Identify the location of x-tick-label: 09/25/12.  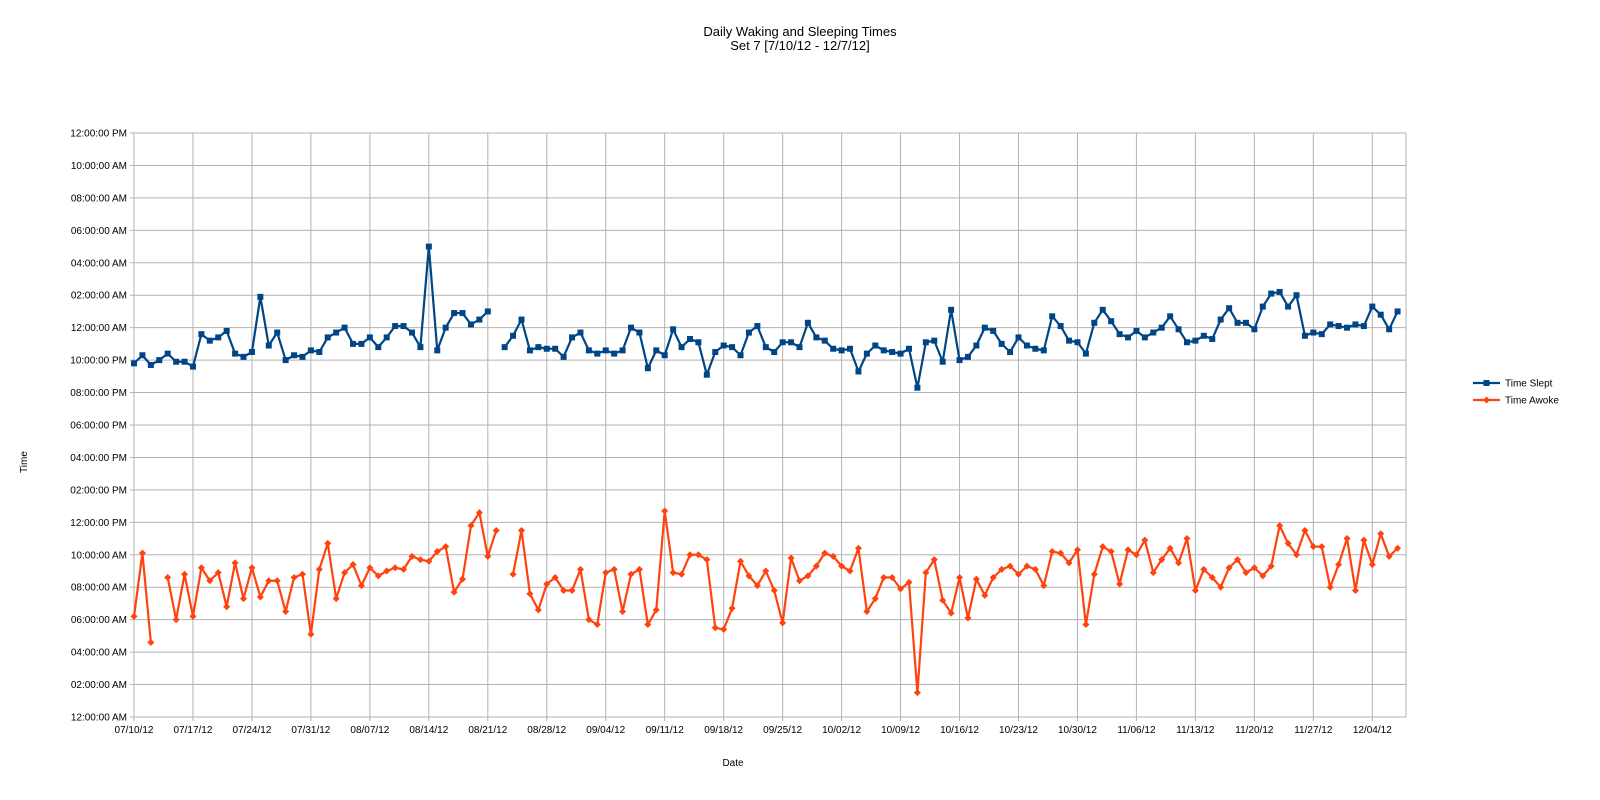
(782, 730).